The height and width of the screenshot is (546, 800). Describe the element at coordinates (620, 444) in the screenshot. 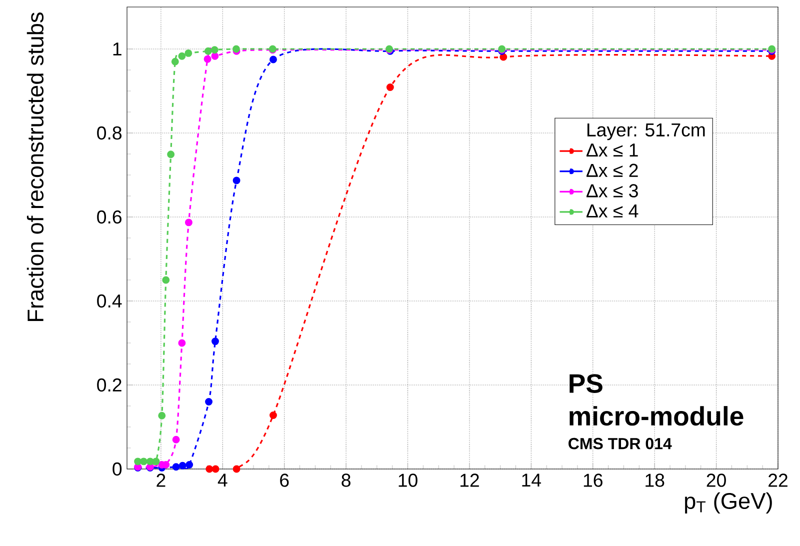

I see `annotation: CMS TDR 014` at that location.